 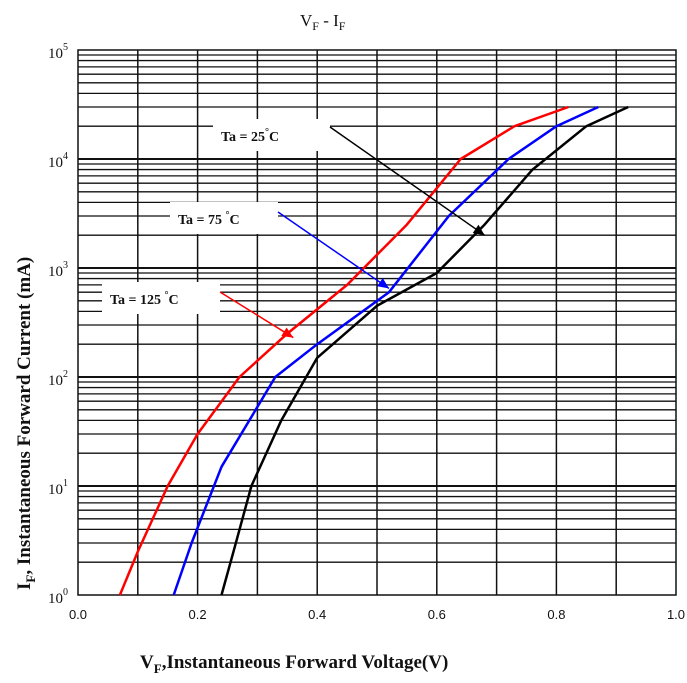 I want to click on title-v-sub: F, so click(x=315, y=26).